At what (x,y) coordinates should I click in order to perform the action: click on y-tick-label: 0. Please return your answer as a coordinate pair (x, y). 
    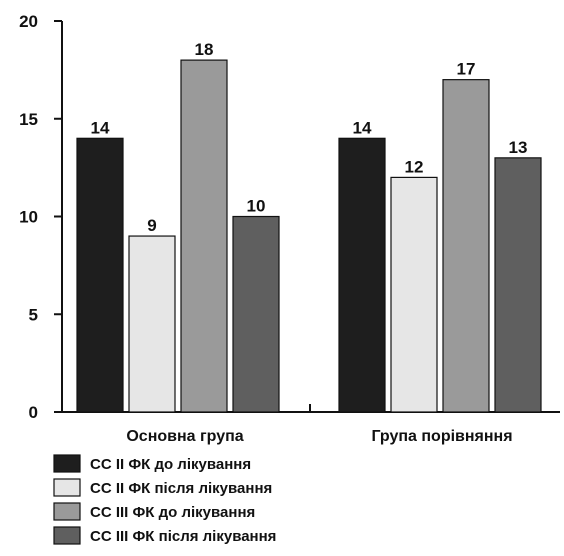
    Looking at the image, I should click on (33, 412).